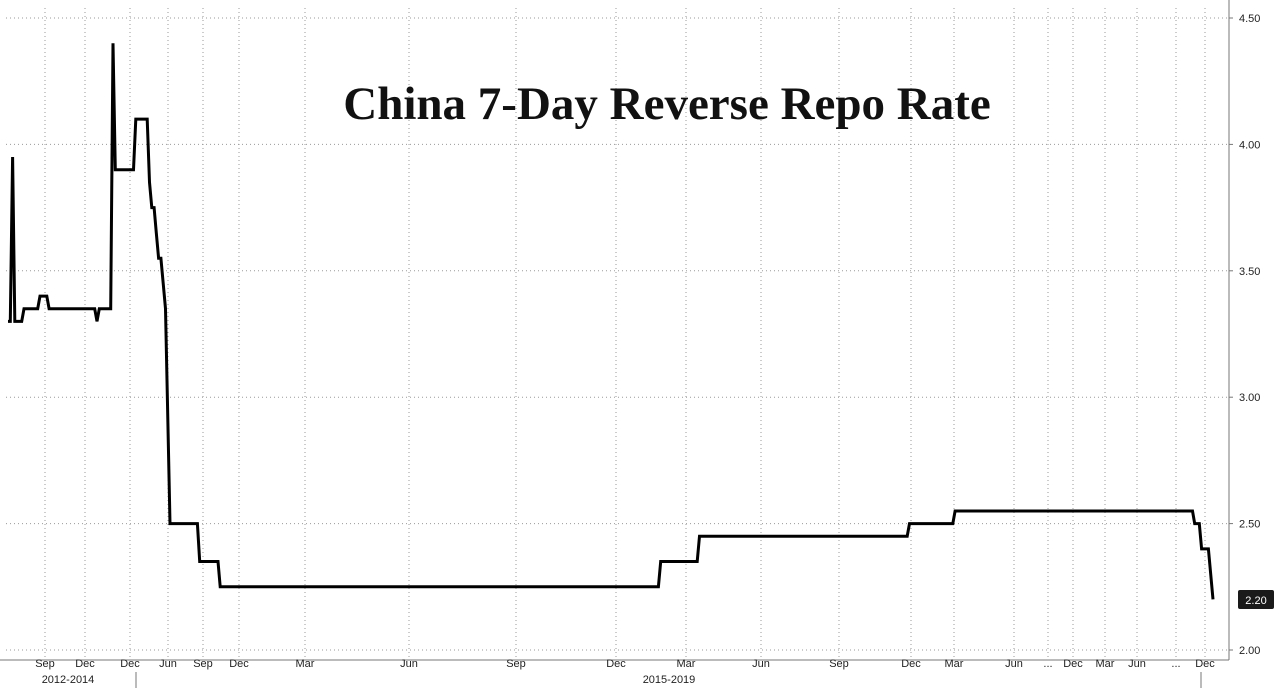  I want to click on y-tick-label: 2.00, so click(1249, 651).